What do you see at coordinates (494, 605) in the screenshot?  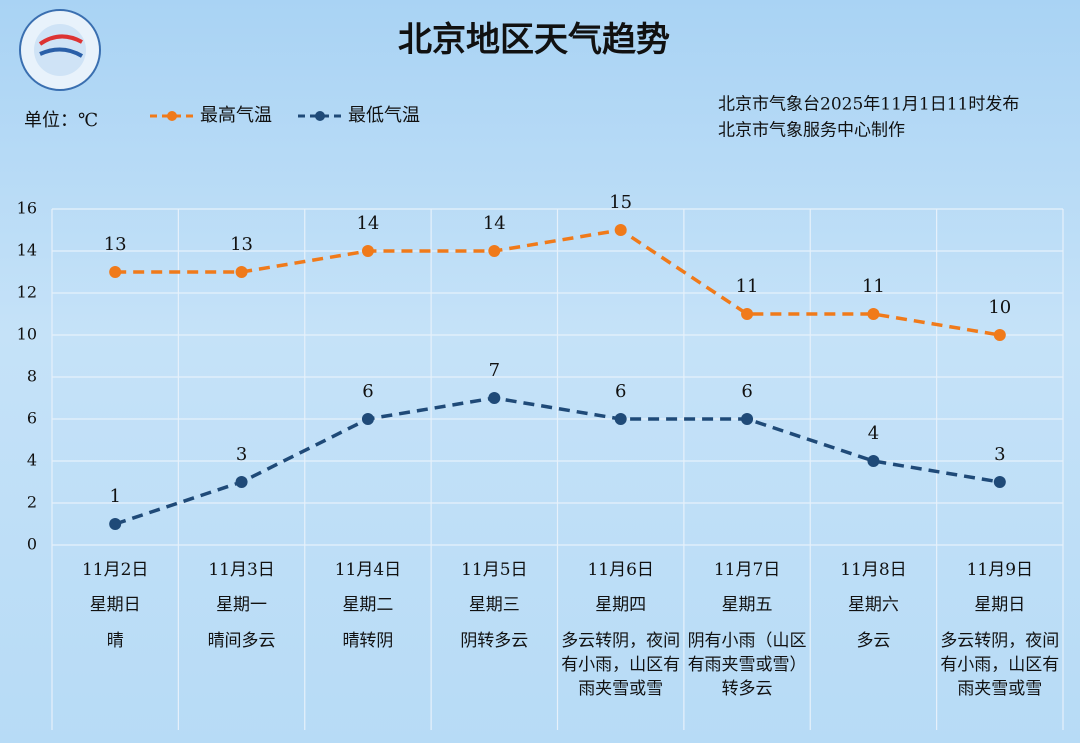 I see `x-weekday-label: 星期三` at bounding box center [494, 605].